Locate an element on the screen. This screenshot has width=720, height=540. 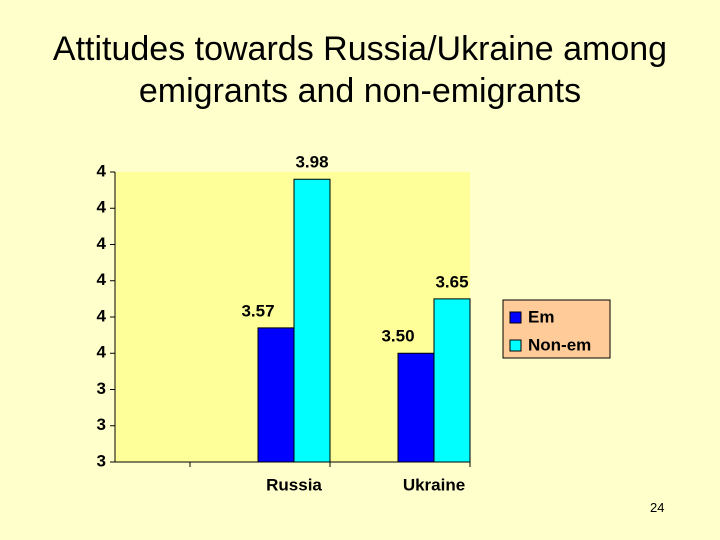
x-tick-label: Ukraine is located at coordinates (434, 484).